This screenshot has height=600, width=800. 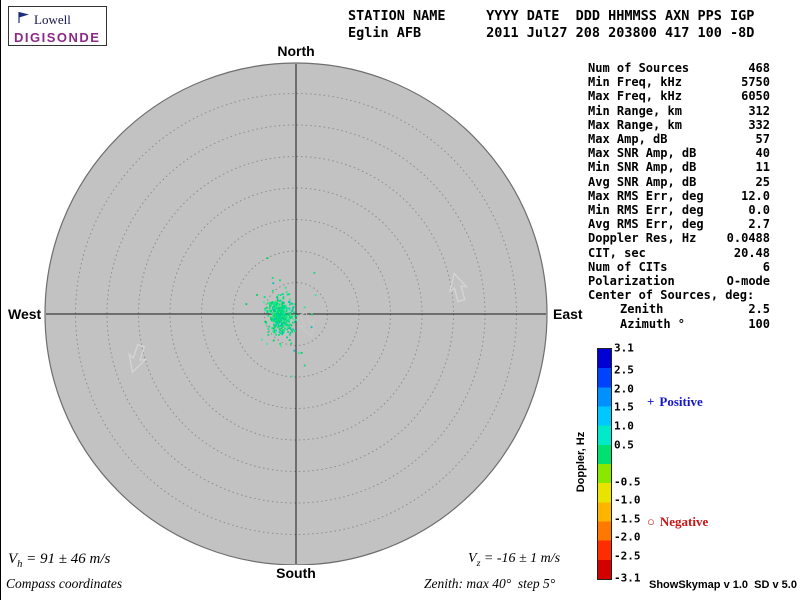 I want to click on coordinates-note: Compass coordinates, so click(x=64, y=583).